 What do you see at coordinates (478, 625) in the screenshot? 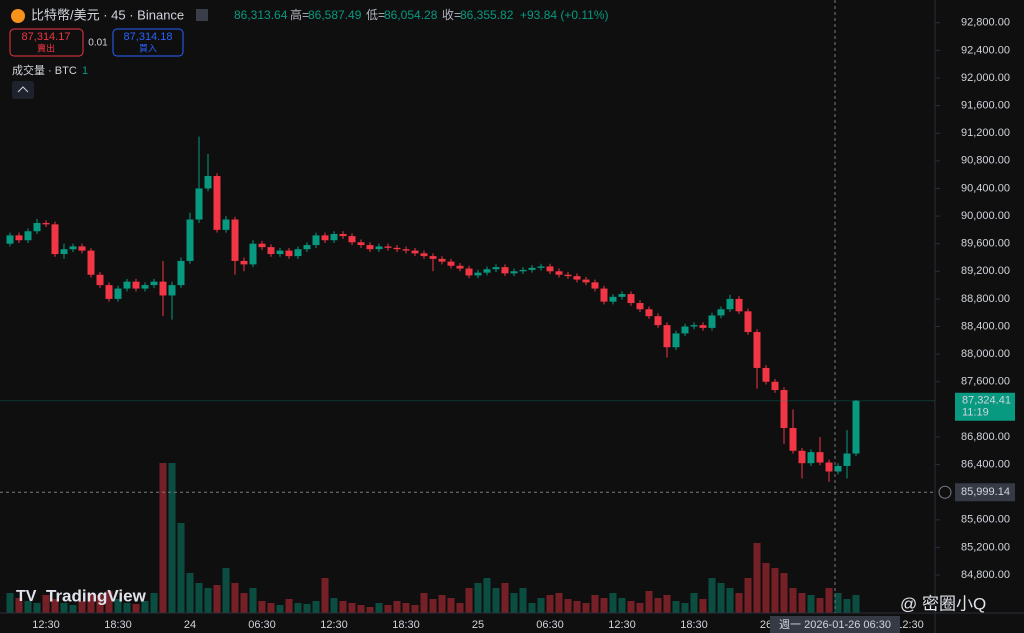
I see `x-tick-label: 25` at bounding box center [478, 625].